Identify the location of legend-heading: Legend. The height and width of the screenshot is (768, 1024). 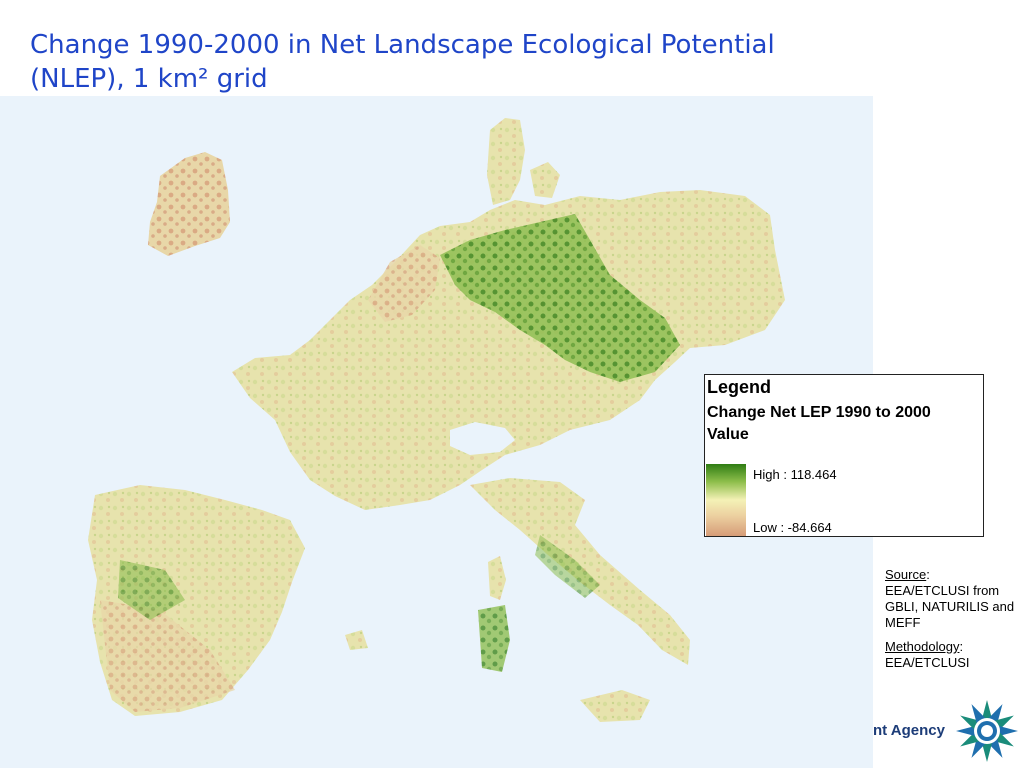
(739, 387).